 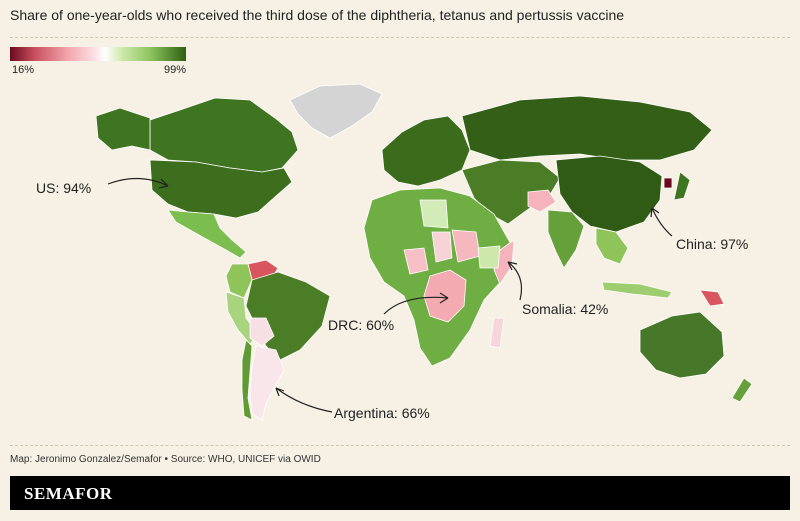 I want to click on argentina-arrowhead, so click(x=280, y=392).